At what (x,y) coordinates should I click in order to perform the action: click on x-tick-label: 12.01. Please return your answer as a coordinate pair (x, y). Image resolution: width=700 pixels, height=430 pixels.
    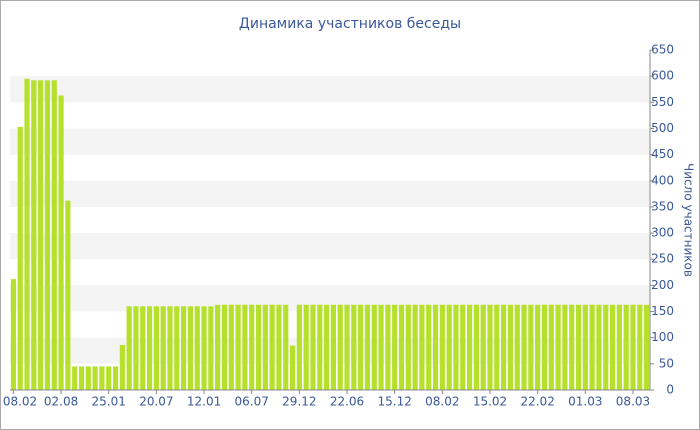
    Looking at the image, I should click on (204, 402).